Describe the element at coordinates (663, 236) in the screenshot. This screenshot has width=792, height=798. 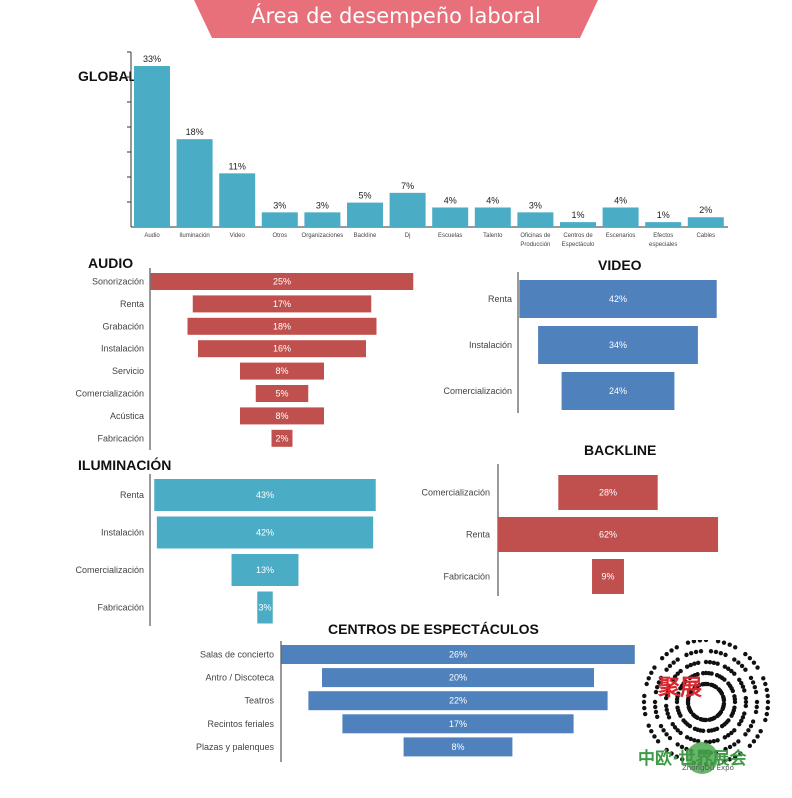
I see `global-x-label-12: Efectos` at that location.